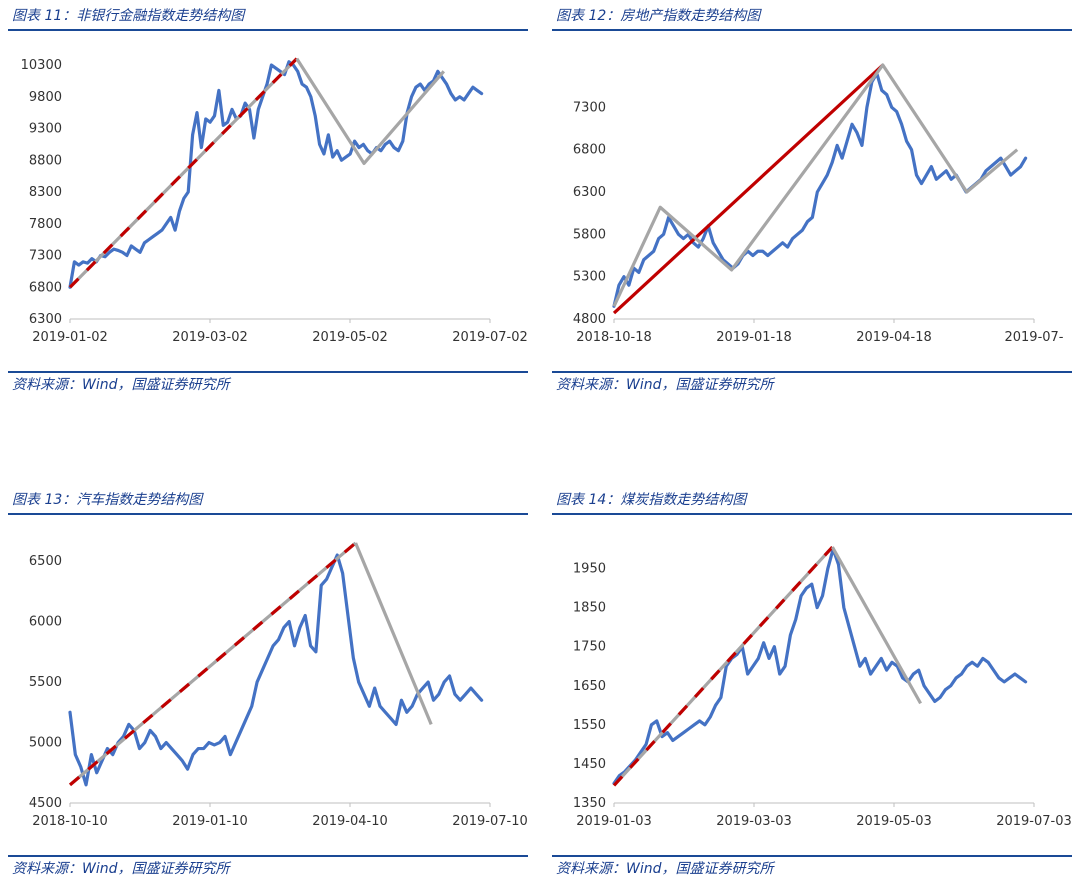 The height and width of the screenshot is (884, 1080). I want to click on y-tick-label: 1550, so click(589, 725).